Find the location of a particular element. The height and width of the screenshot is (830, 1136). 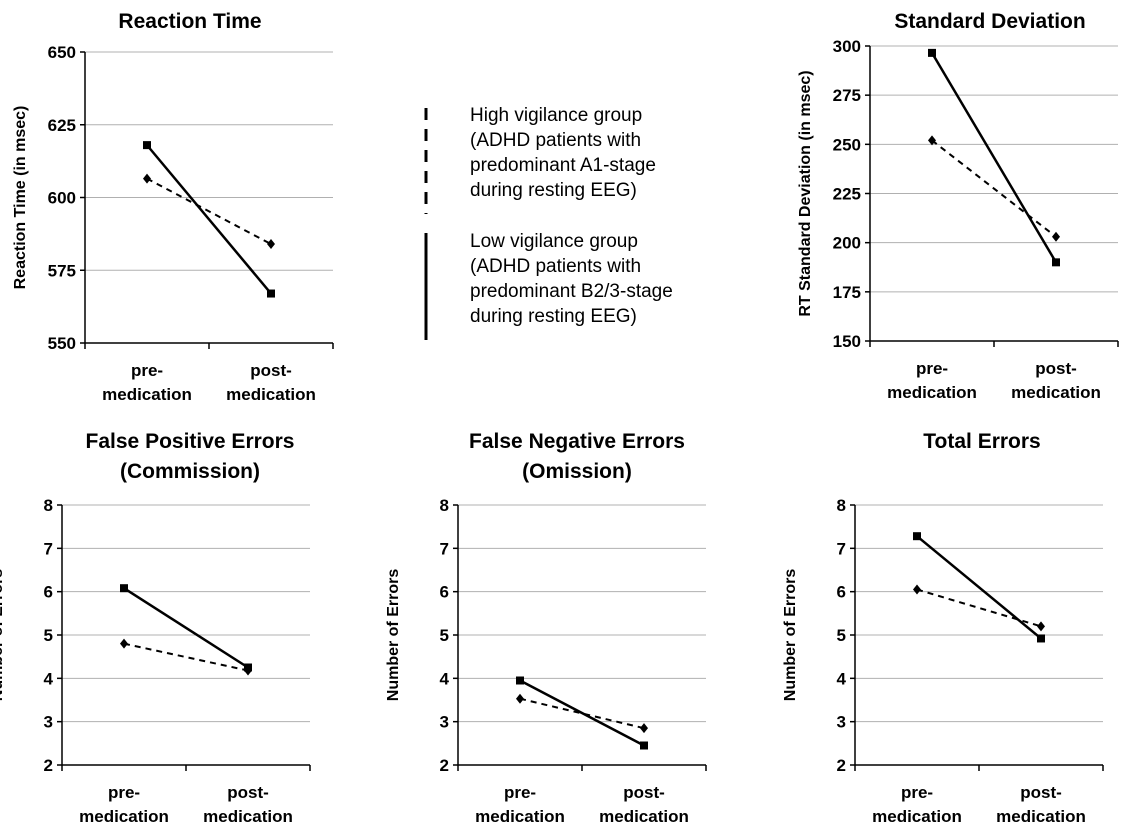

chart-5-high-vigilance-line is located at coordinates (979, 608).